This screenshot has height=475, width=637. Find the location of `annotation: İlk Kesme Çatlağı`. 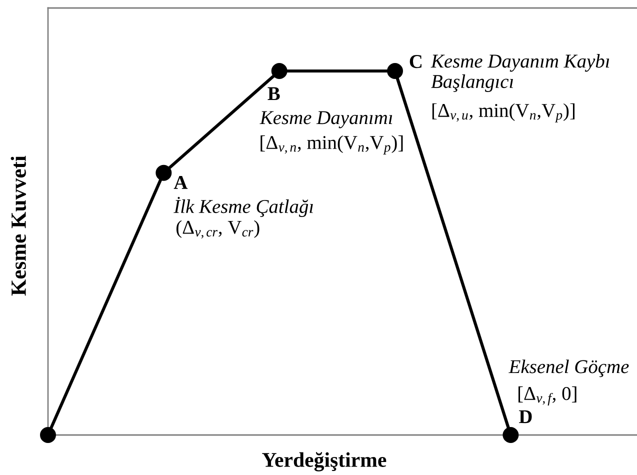

annotation: İlk Kesme Çatlağı is located at coordinates (243, 207).